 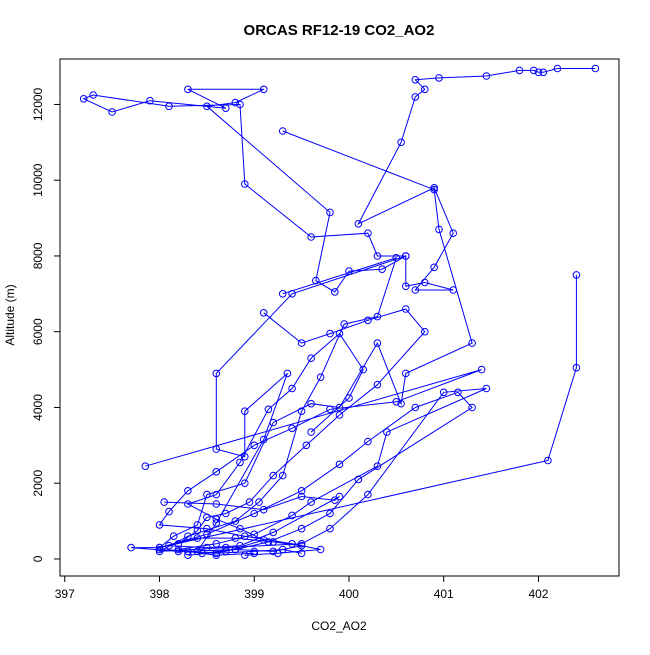 What do you see at coordinates (349, 594) in the screenshot?
I see `x-tick-label: 400` at bounding box center [349, 594].